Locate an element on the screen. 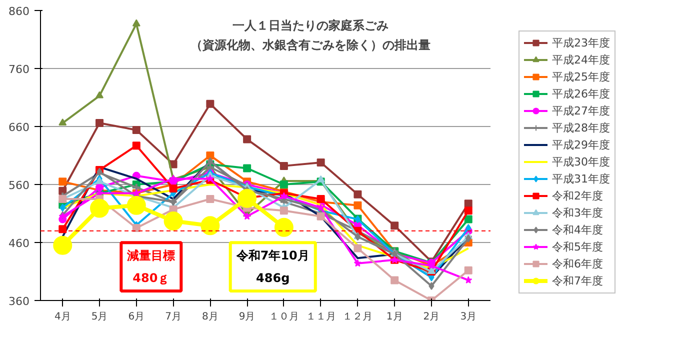 The image size is (690, 338). legend-label: 平成30年度 is located at coordinates (581, 161).